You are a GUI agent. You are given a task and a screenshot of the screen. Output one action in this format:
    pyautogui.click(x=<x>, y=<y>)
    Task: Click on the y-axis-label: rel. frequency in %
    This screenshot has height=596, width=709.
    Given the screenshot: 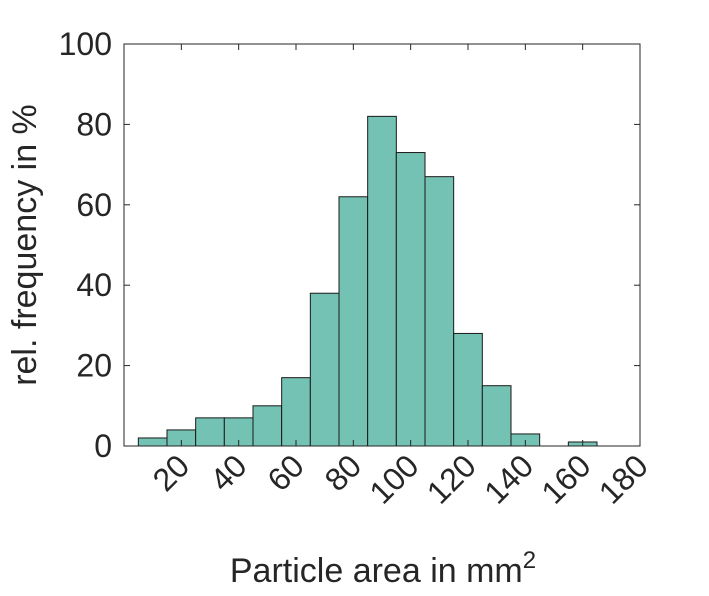 What is the action you would take?
    pyautogui.click(x=25, y=245)
    